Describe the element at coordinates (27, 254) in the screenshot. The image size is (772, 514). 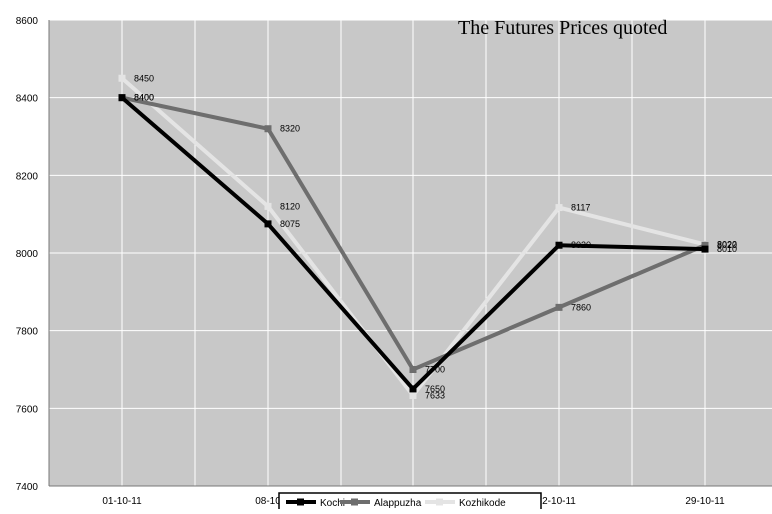
I see `y-tick-label: 8000` at that location.